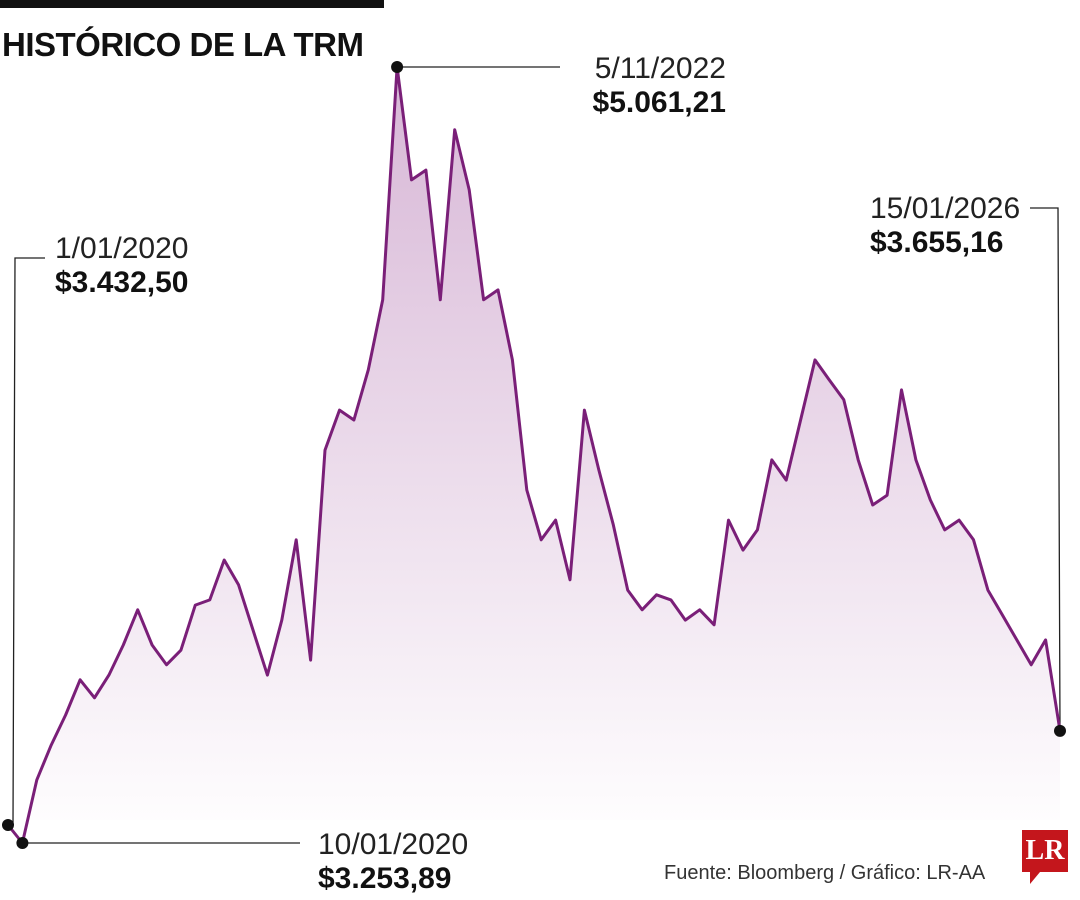 This screenshot has height=900, width=1080. Describe the element at coordinates (945, 208) in the screenshot. I see `annotation-date: 15/01/2026` at that location.